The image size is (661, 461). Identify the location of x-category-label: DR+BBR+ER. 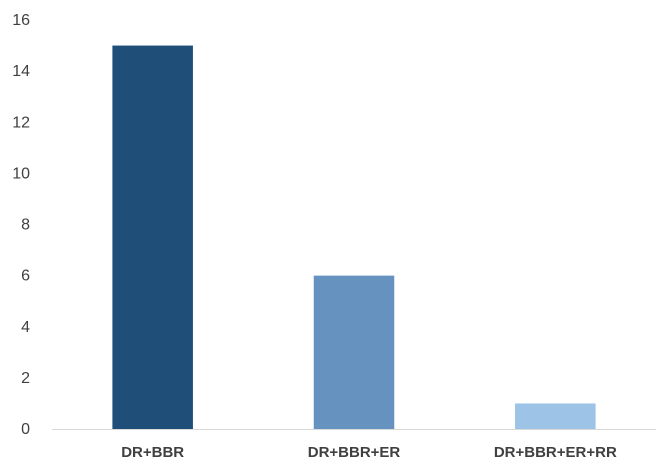
(354, 452).